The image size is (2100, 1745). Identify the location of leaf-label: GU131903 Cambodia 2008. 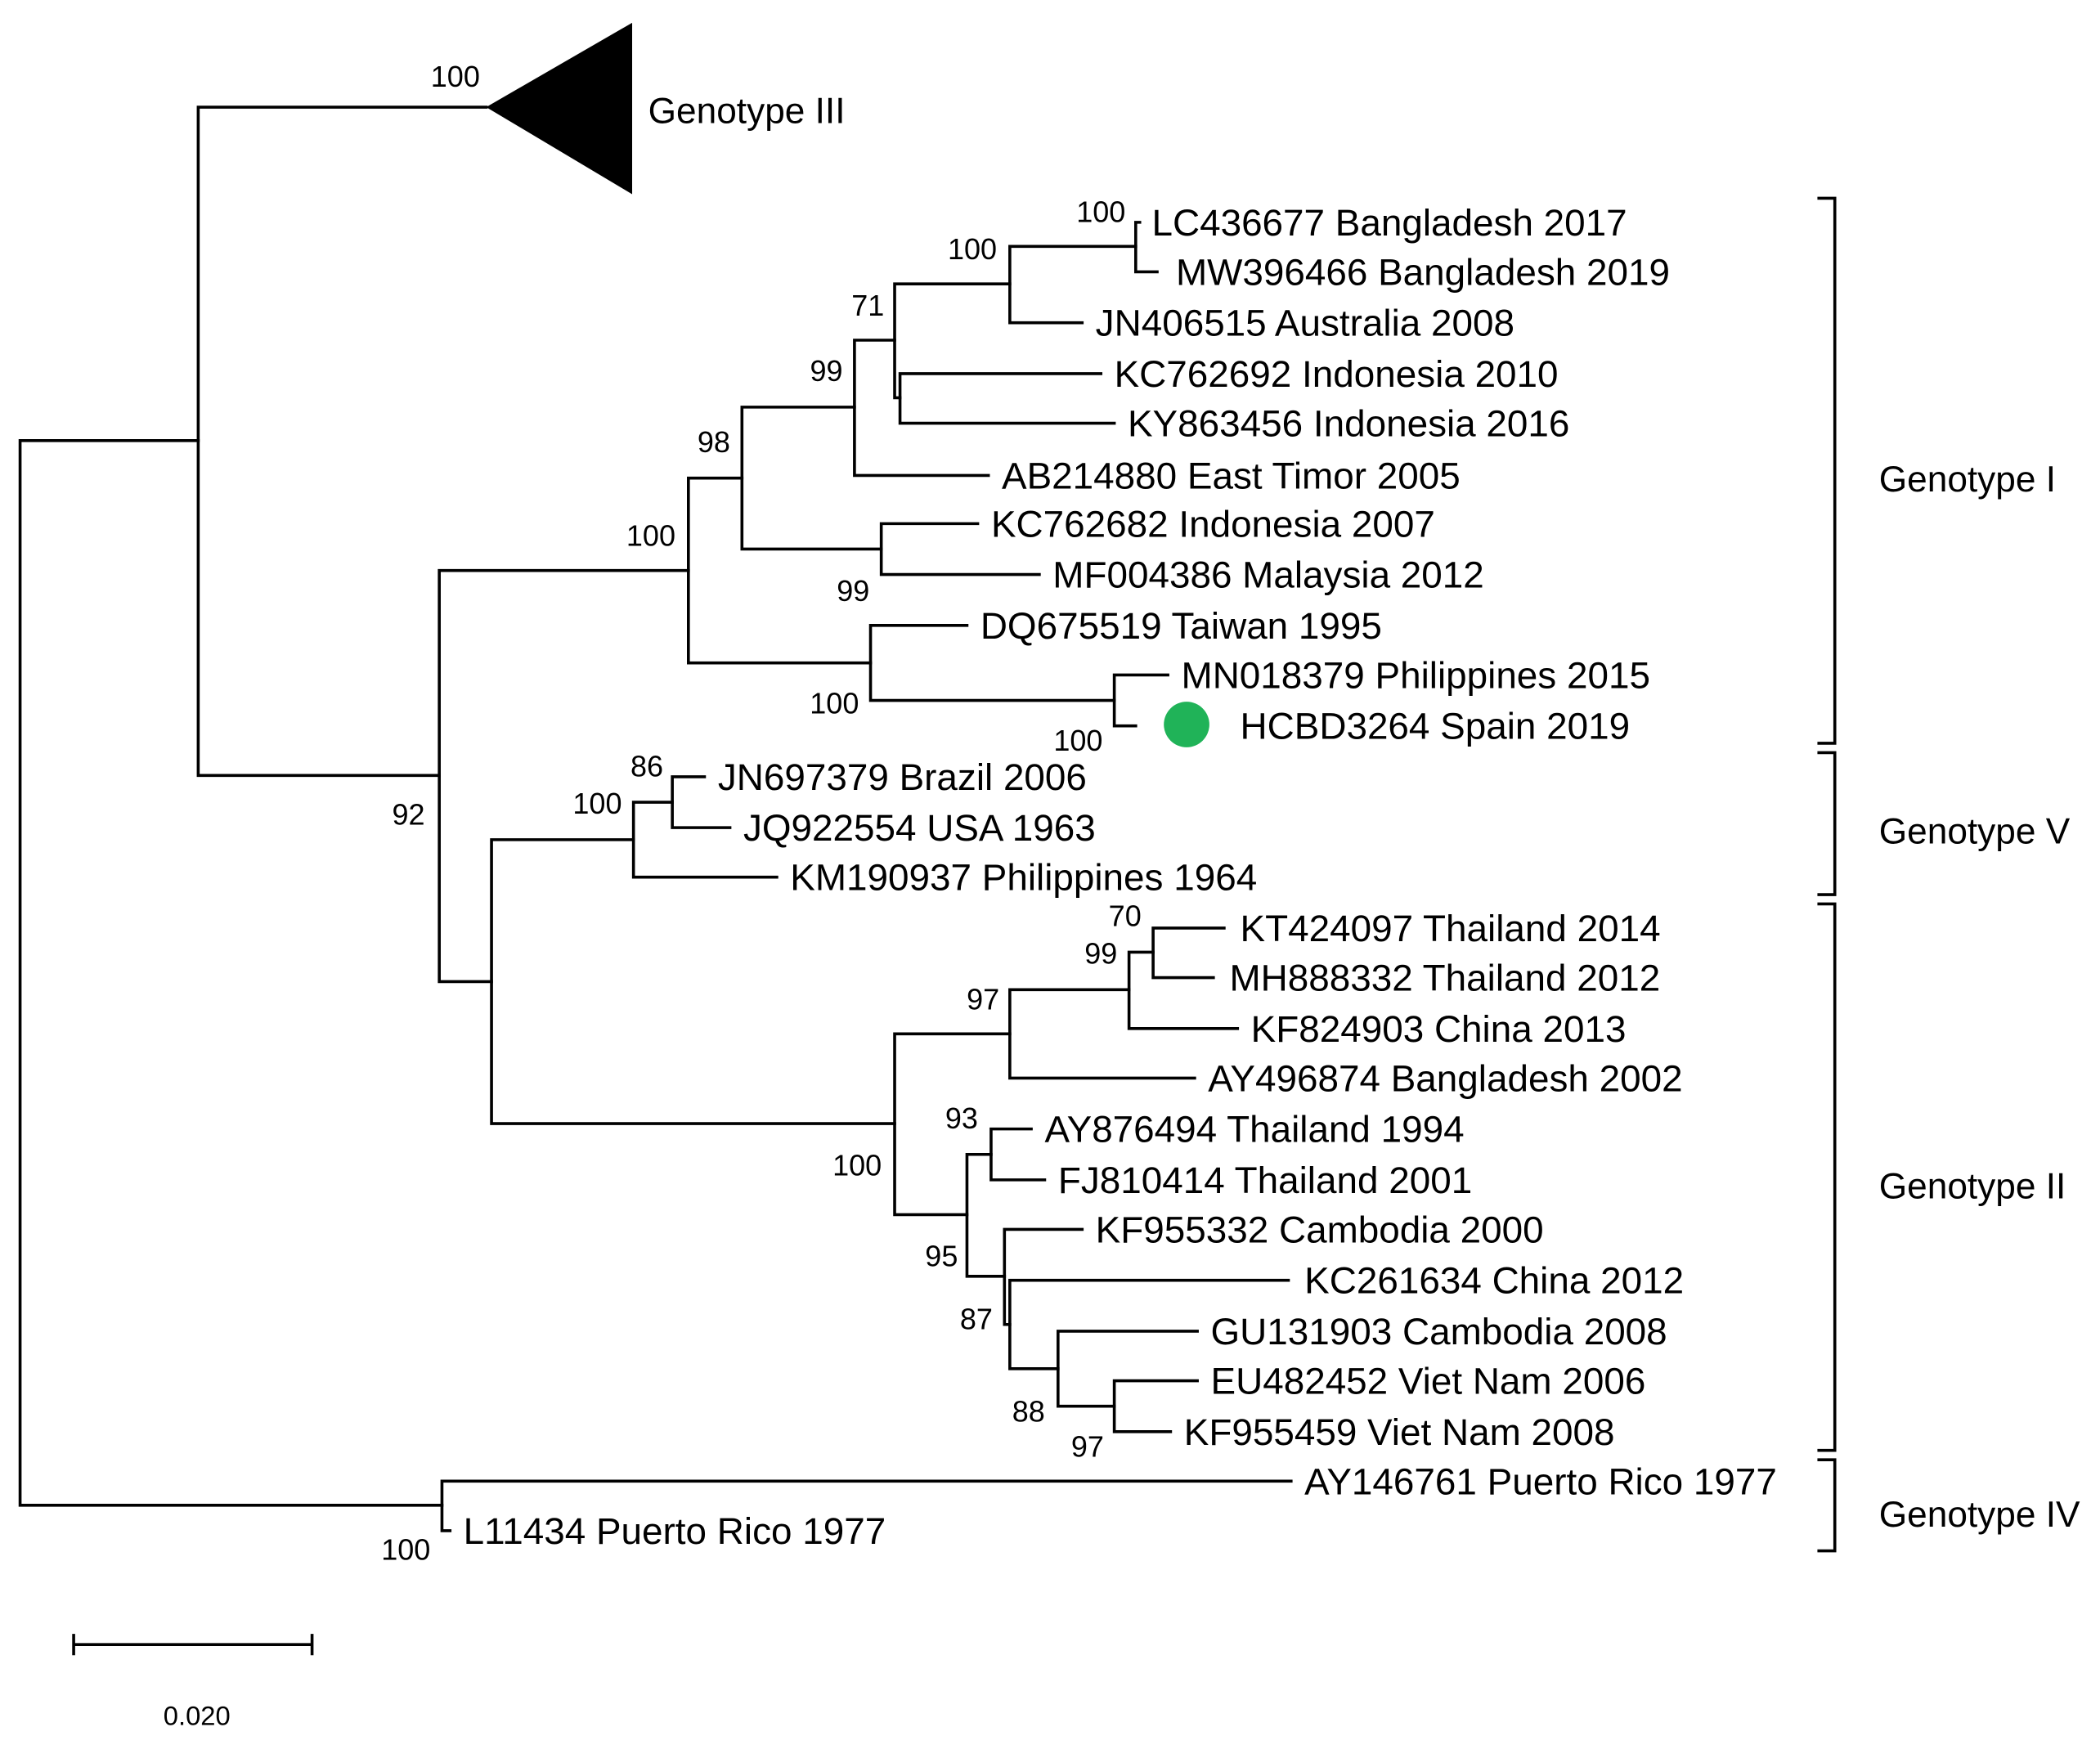
(1439, 1331).